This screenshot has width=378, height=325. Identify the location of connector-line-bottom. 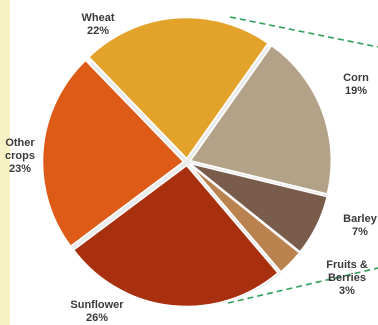
(302, 285).